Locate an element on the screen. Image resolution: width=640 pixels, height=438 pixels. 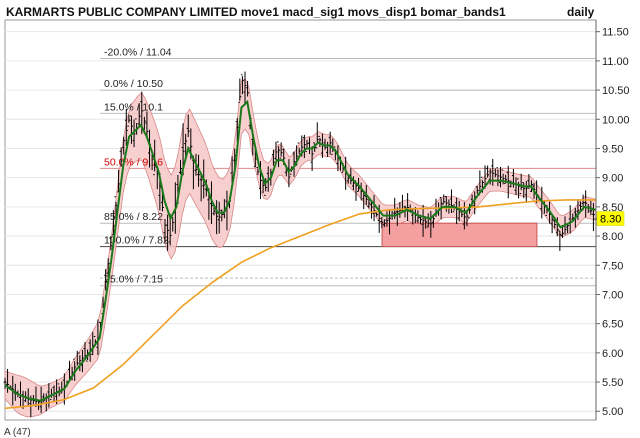
fib-level-label: 0.0% / 10.50 is located at coordinates (133, 84).